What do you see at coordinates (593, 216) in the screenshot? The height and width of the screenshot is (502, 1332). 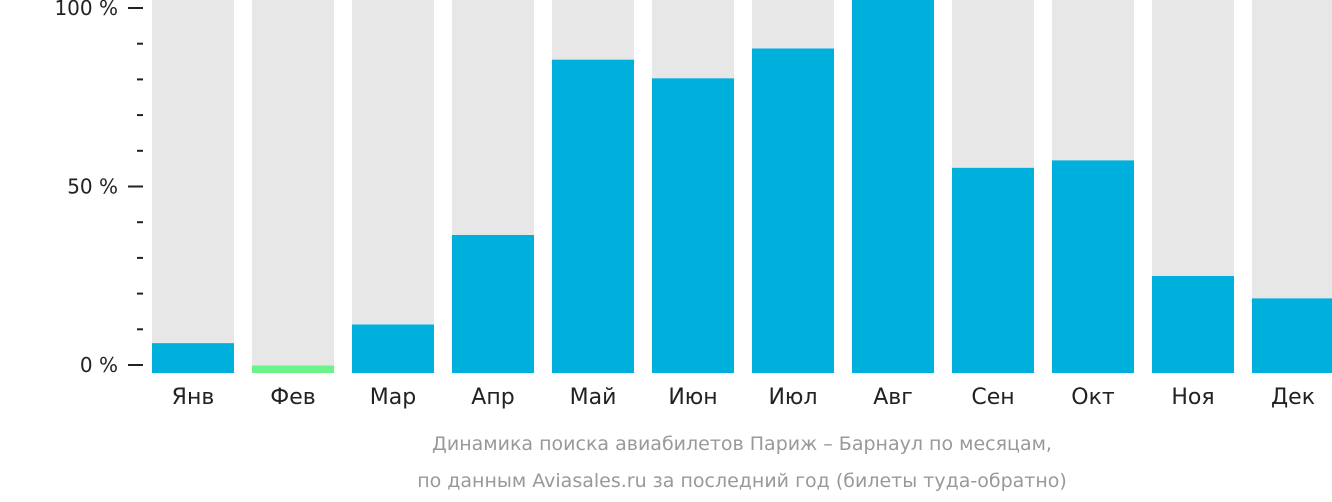 I see `bar-Май` at bounding box center [593, 216].